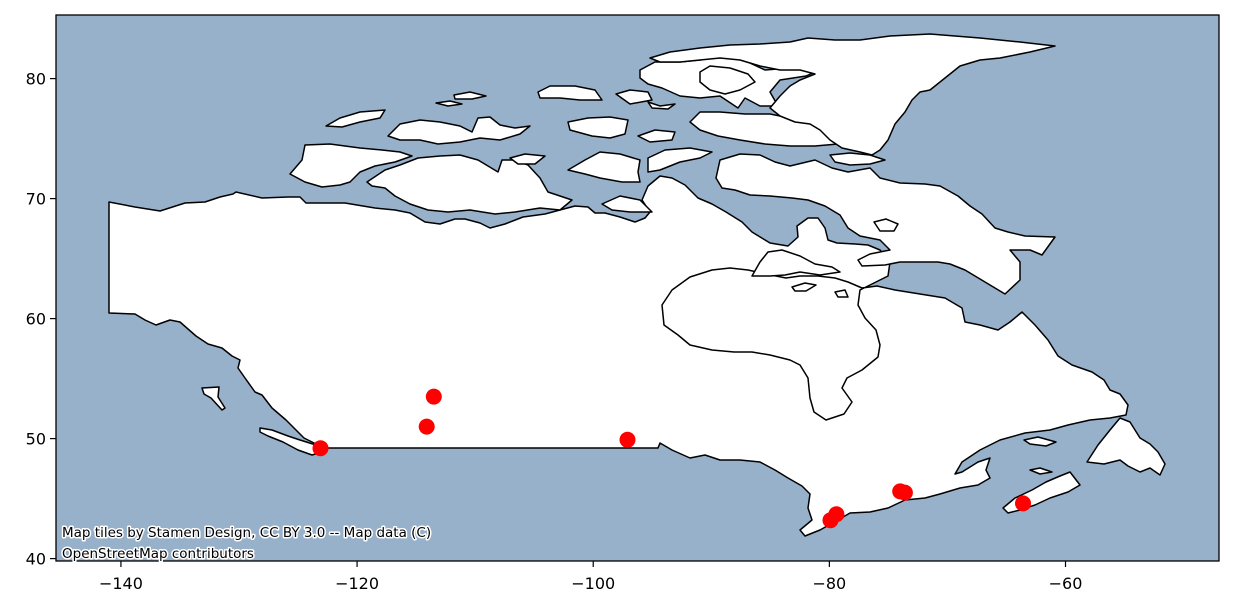 The width and height of the screenshot is (1233, 611). Describe the element at coordinates (829, 583) in the screenshot. I see `x-tick-label: −80` at that location.